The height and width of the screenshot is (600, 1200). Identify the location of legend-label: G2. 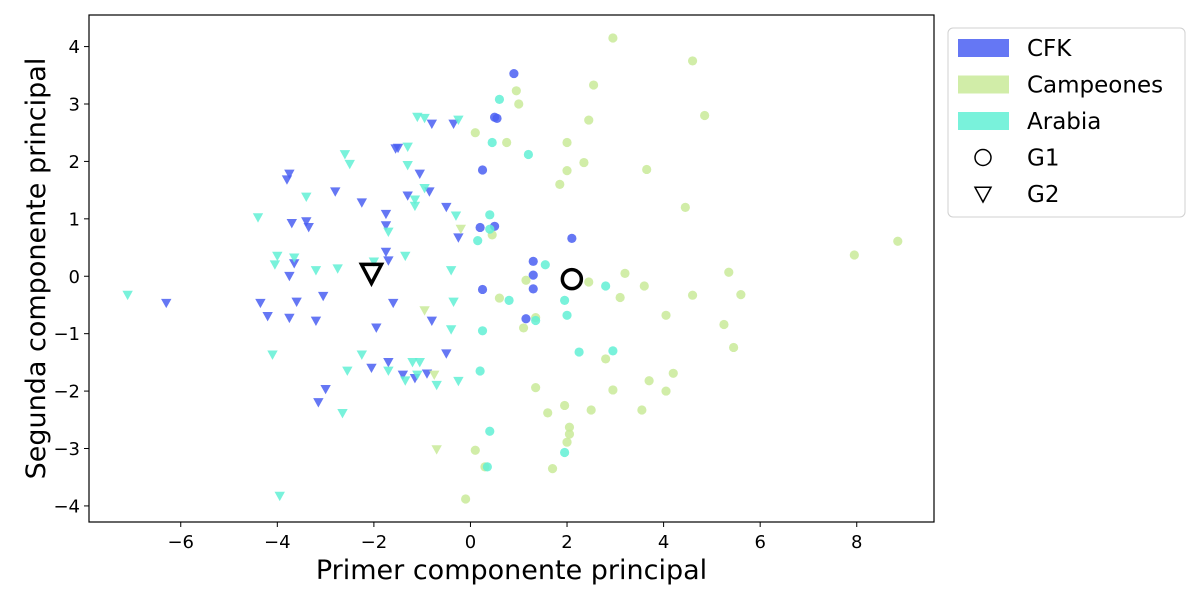
(1043, 195).